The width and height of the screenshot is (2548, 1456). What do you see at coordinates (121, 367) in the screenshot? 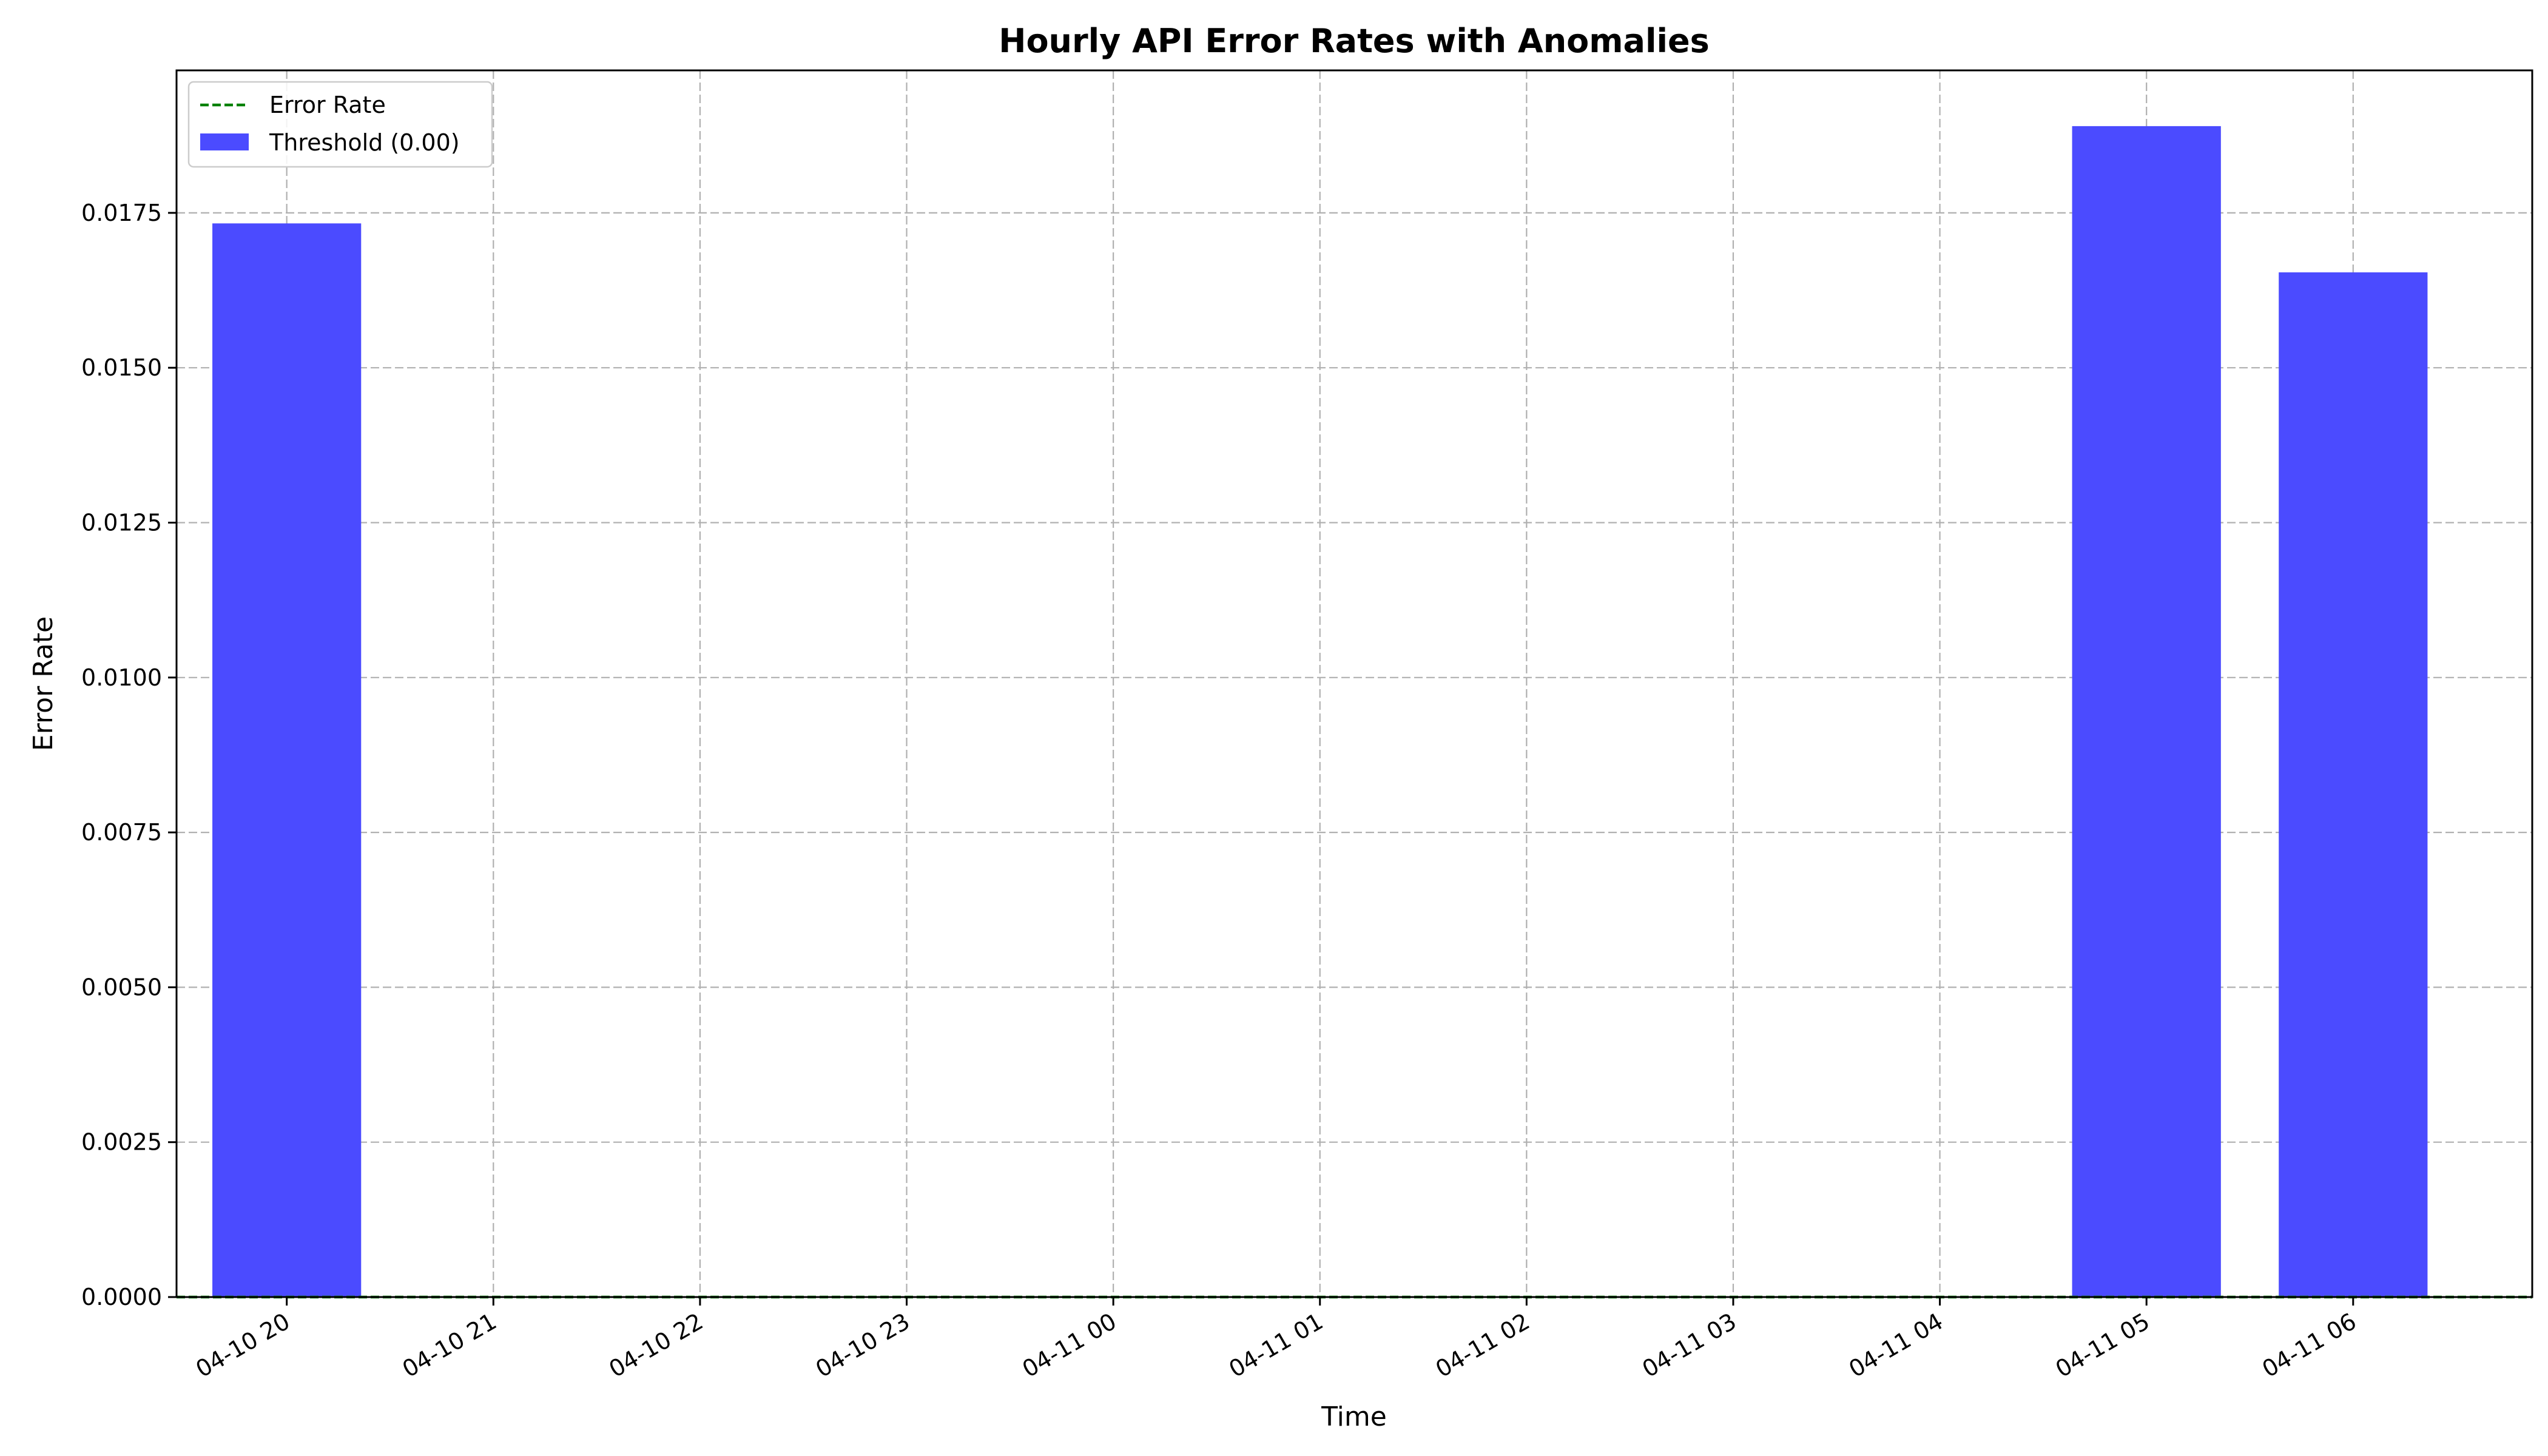
I see `y-tick-label: 0.0150` at bounding box center [121, 367].